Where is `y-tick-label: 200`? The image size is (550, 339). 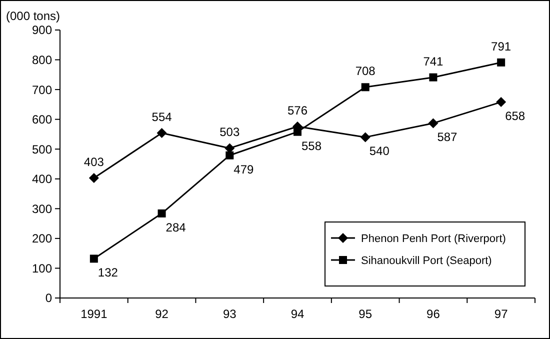
y-tick-label: 200 is located at coordinates (42, 239).